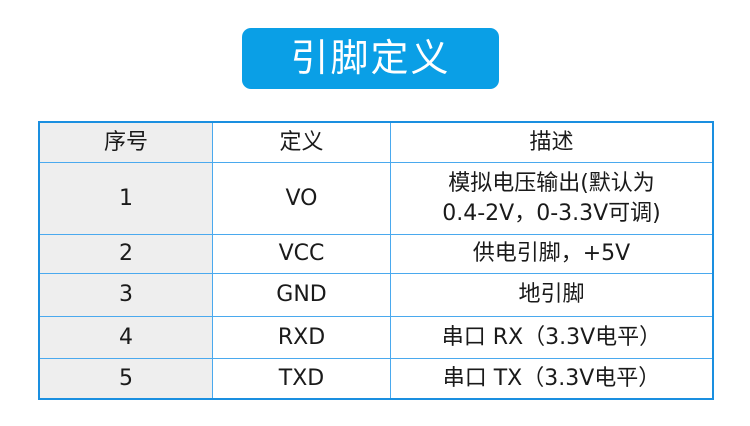 This screenshot has width=750, height=426. What do you see at coordinates (301, 198) in the screenshot?
I see `pin-name: VO` at bounding box center [301, 198].